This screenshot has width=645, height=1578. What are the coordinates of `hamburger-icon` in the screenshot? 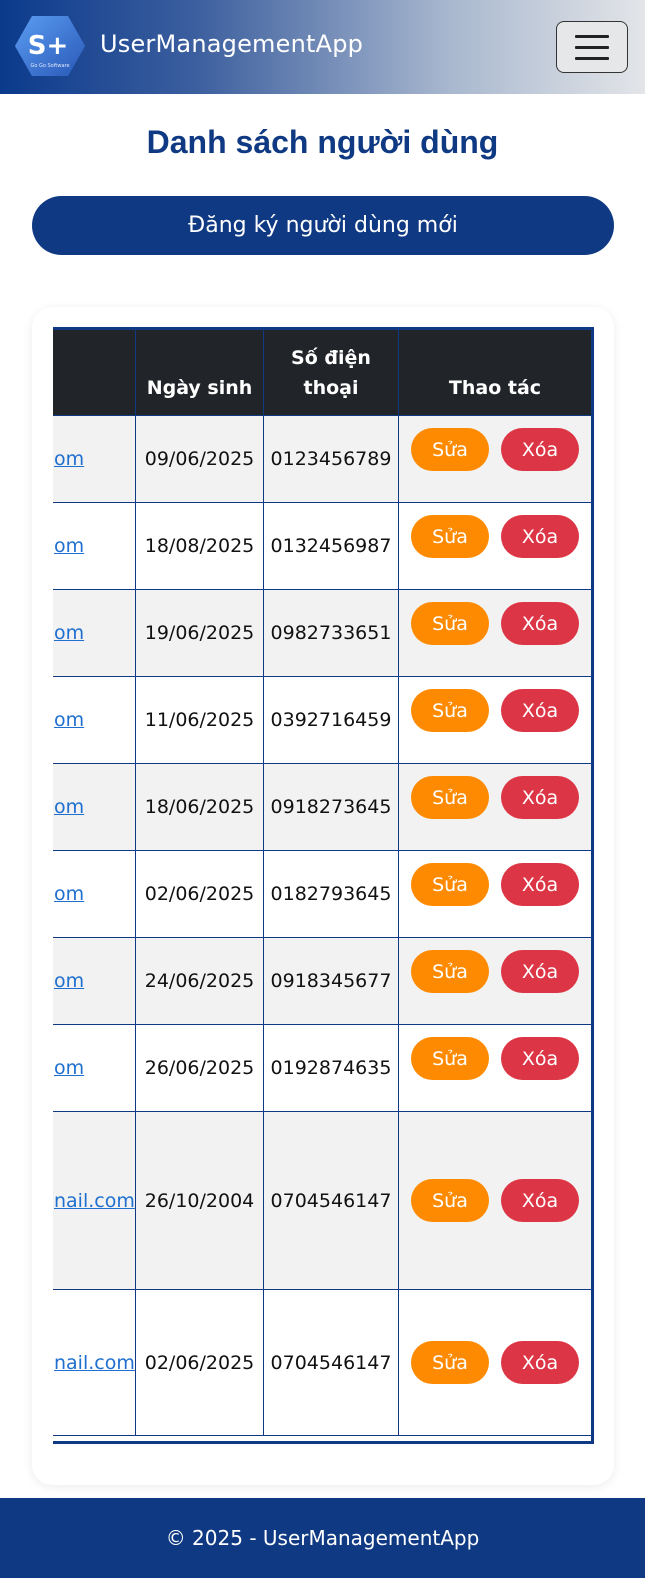 It's located at (592, 36).